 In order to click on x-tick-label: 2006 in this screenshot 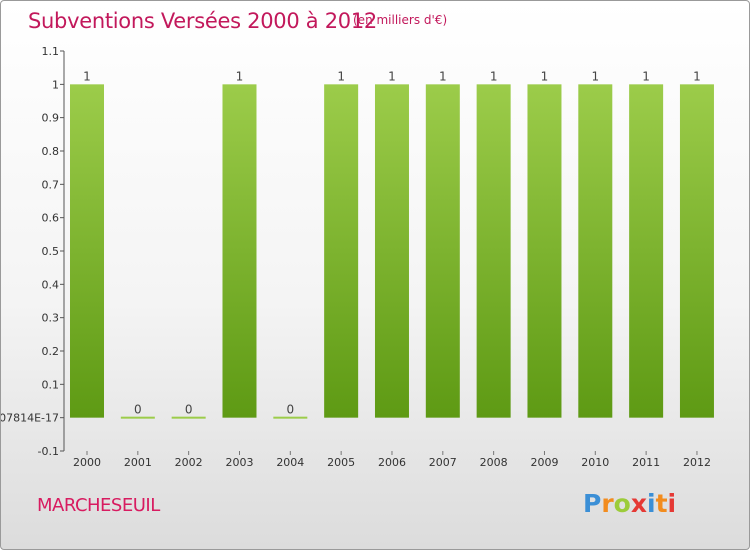, I will do `click(392, 462)`.